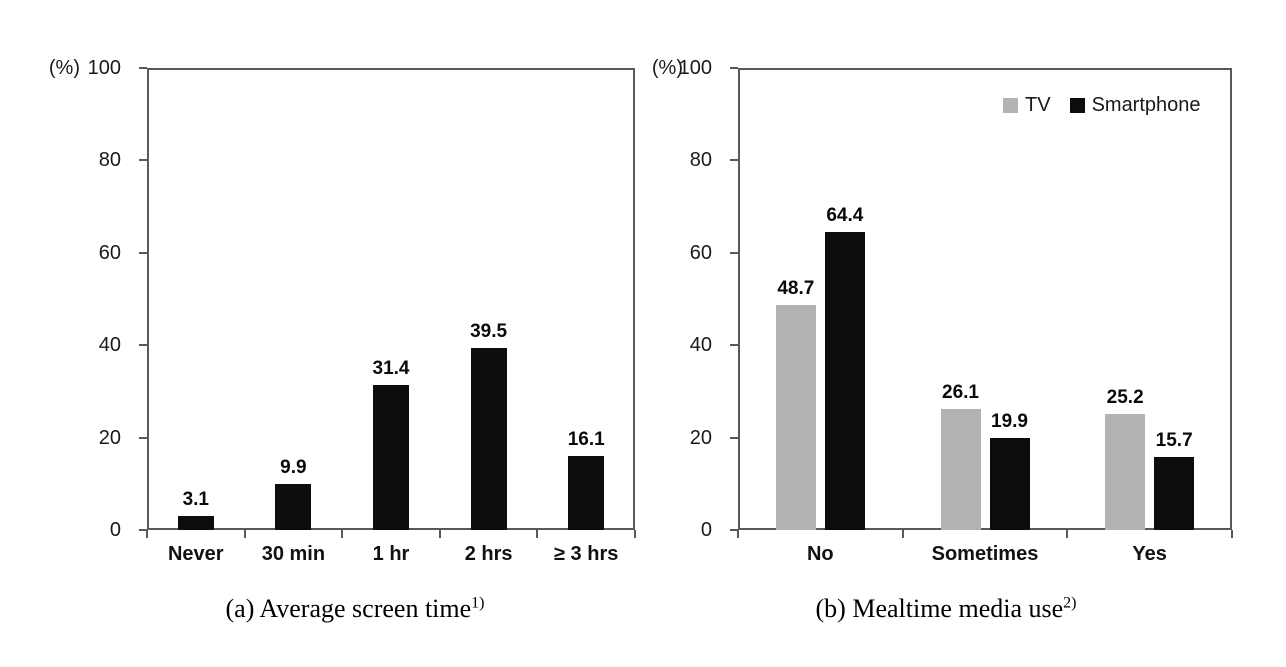 Image resolution: width=1286 pixels, height=667 pixels. What do you see at coordinates (1174, 441) in the screenshot?
I see `bar-value-label: 15.7` at bounding box center [1174, 441].